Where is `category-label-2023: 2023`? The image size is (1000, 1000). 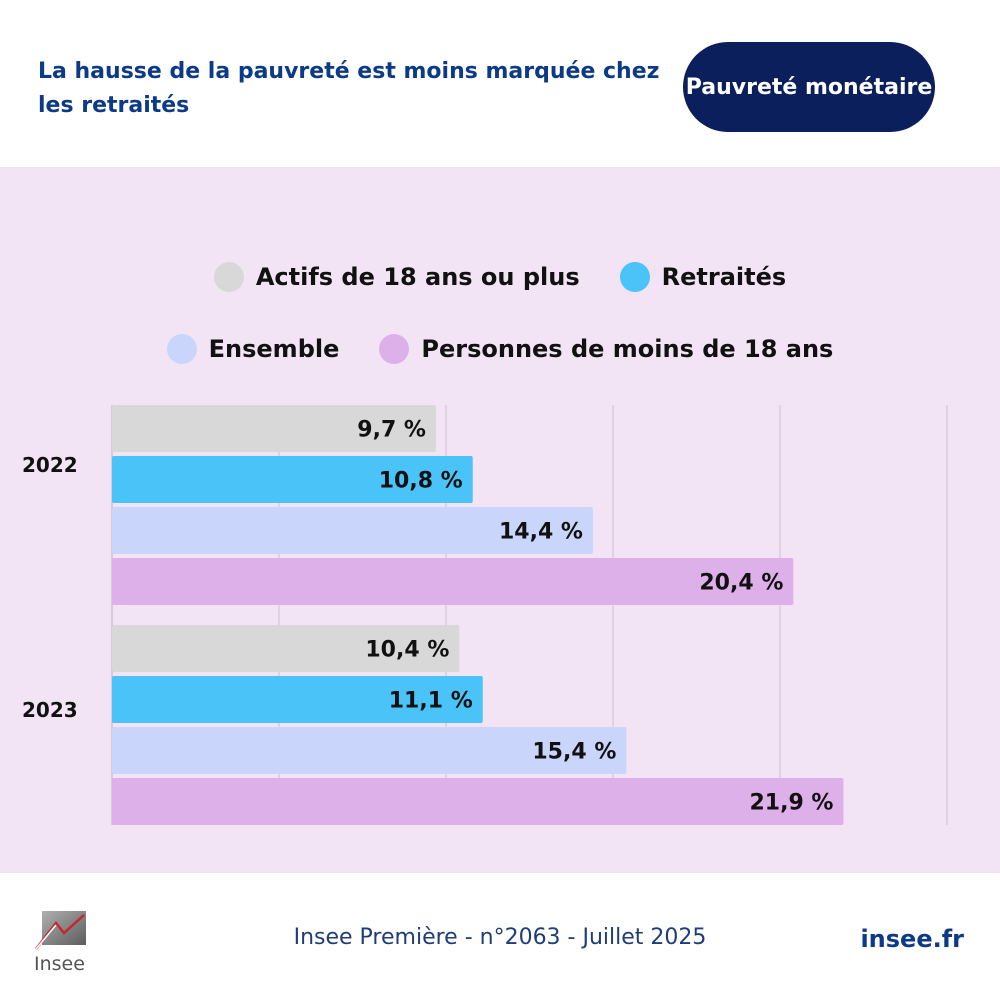
category-label-2023: 2023 is located at coordinates (50, 710).